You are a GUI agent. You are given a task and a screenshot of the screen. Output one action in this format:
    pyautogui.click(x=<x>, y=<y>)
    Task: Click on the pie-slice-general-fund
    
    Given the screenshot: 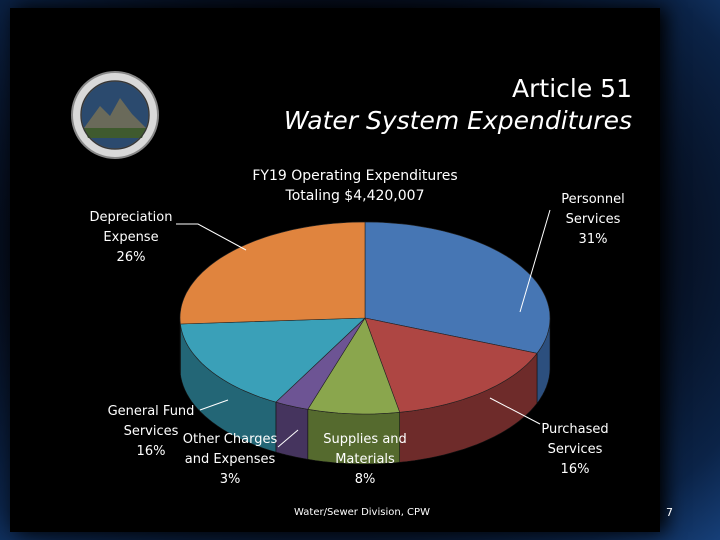 What is the action you would take?
    pyautogui.click(x=273, y=360)
    